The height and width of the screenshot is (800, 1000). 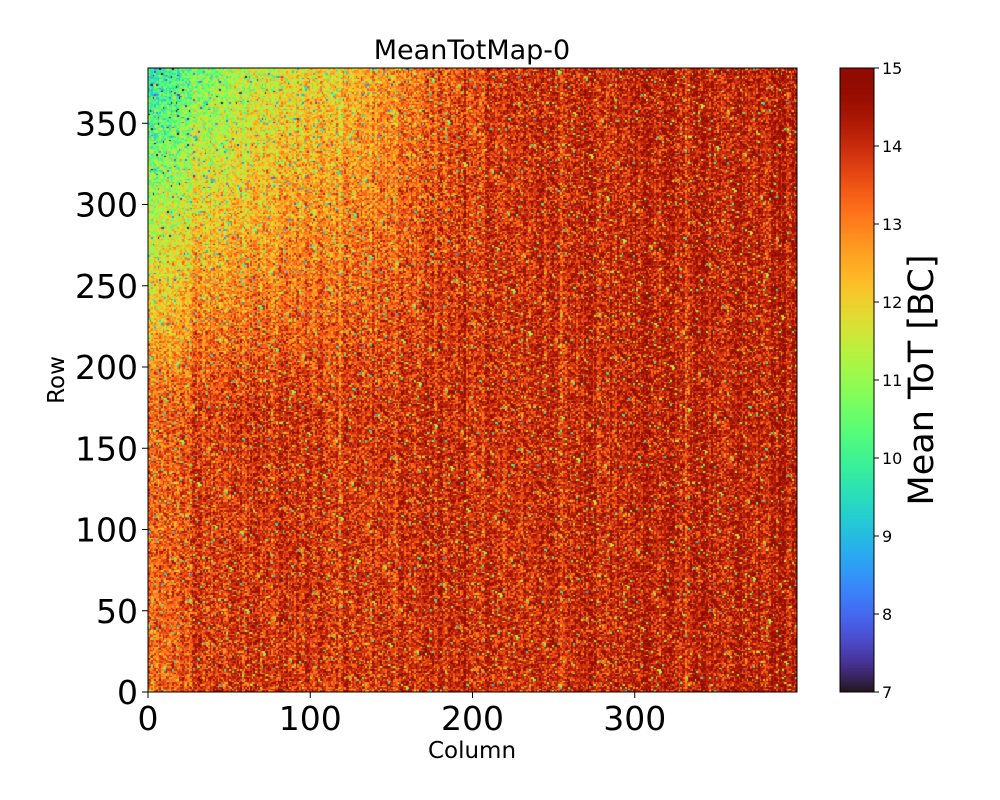 What do you see at coordinates (472, 718) in the screenshot?
I see `x-tick-label: 200` at bounding box center [472, 718].